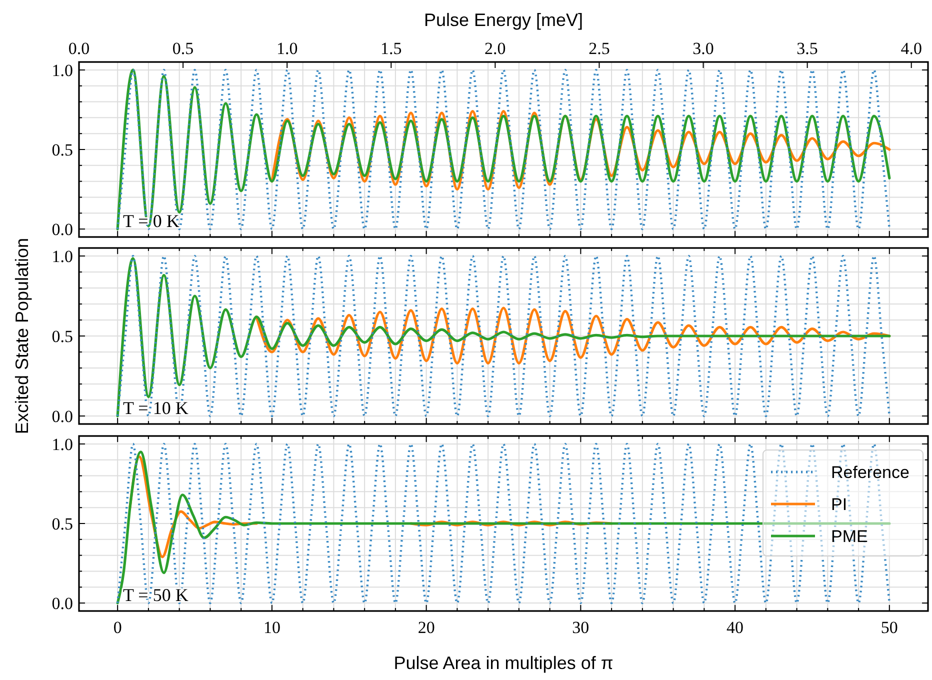 The height and width of the screenshot is (680, 932). What do you see at coordinates (807, 48) in the screenshot?
I see `x2-tick-label: 3.5` at bounding box center [807, 48].